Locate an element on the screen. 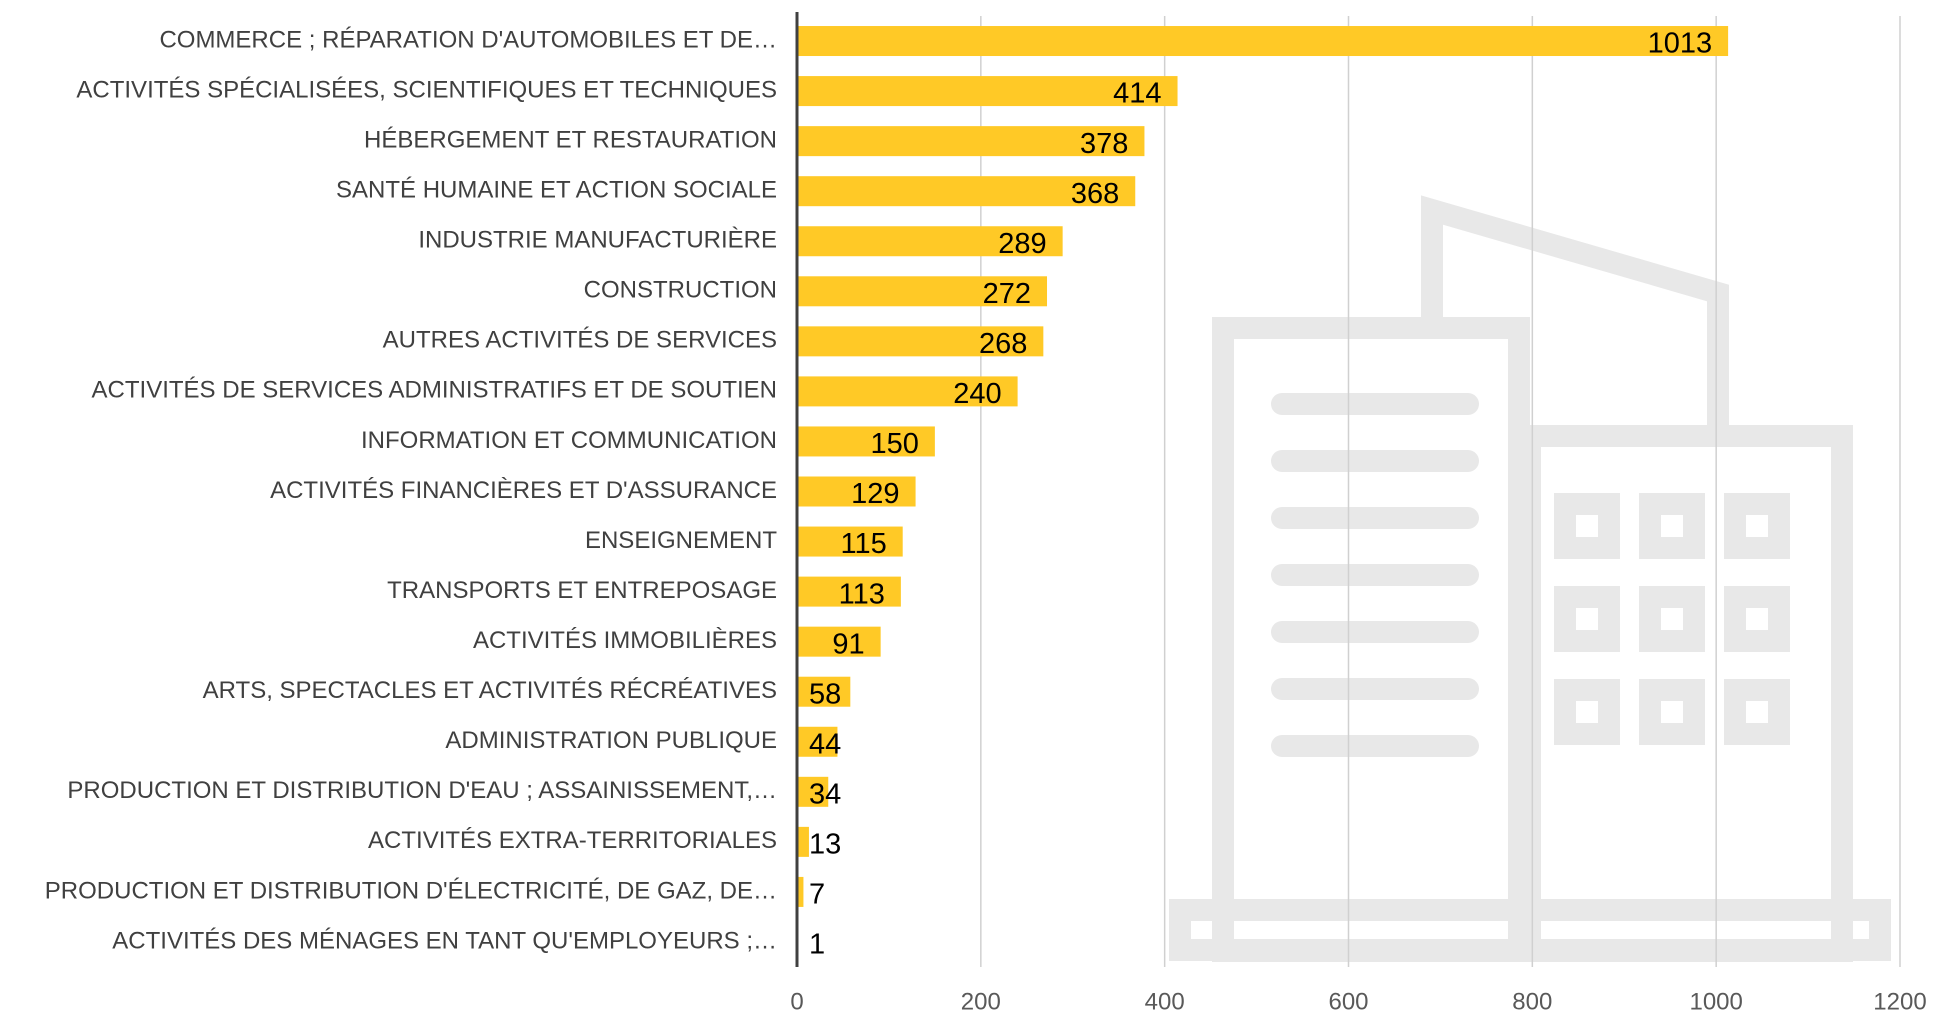 The height and width of the screenshot is (1026, 1937). x-tick-label: 1200 is located at coordinates (1899, 1001).